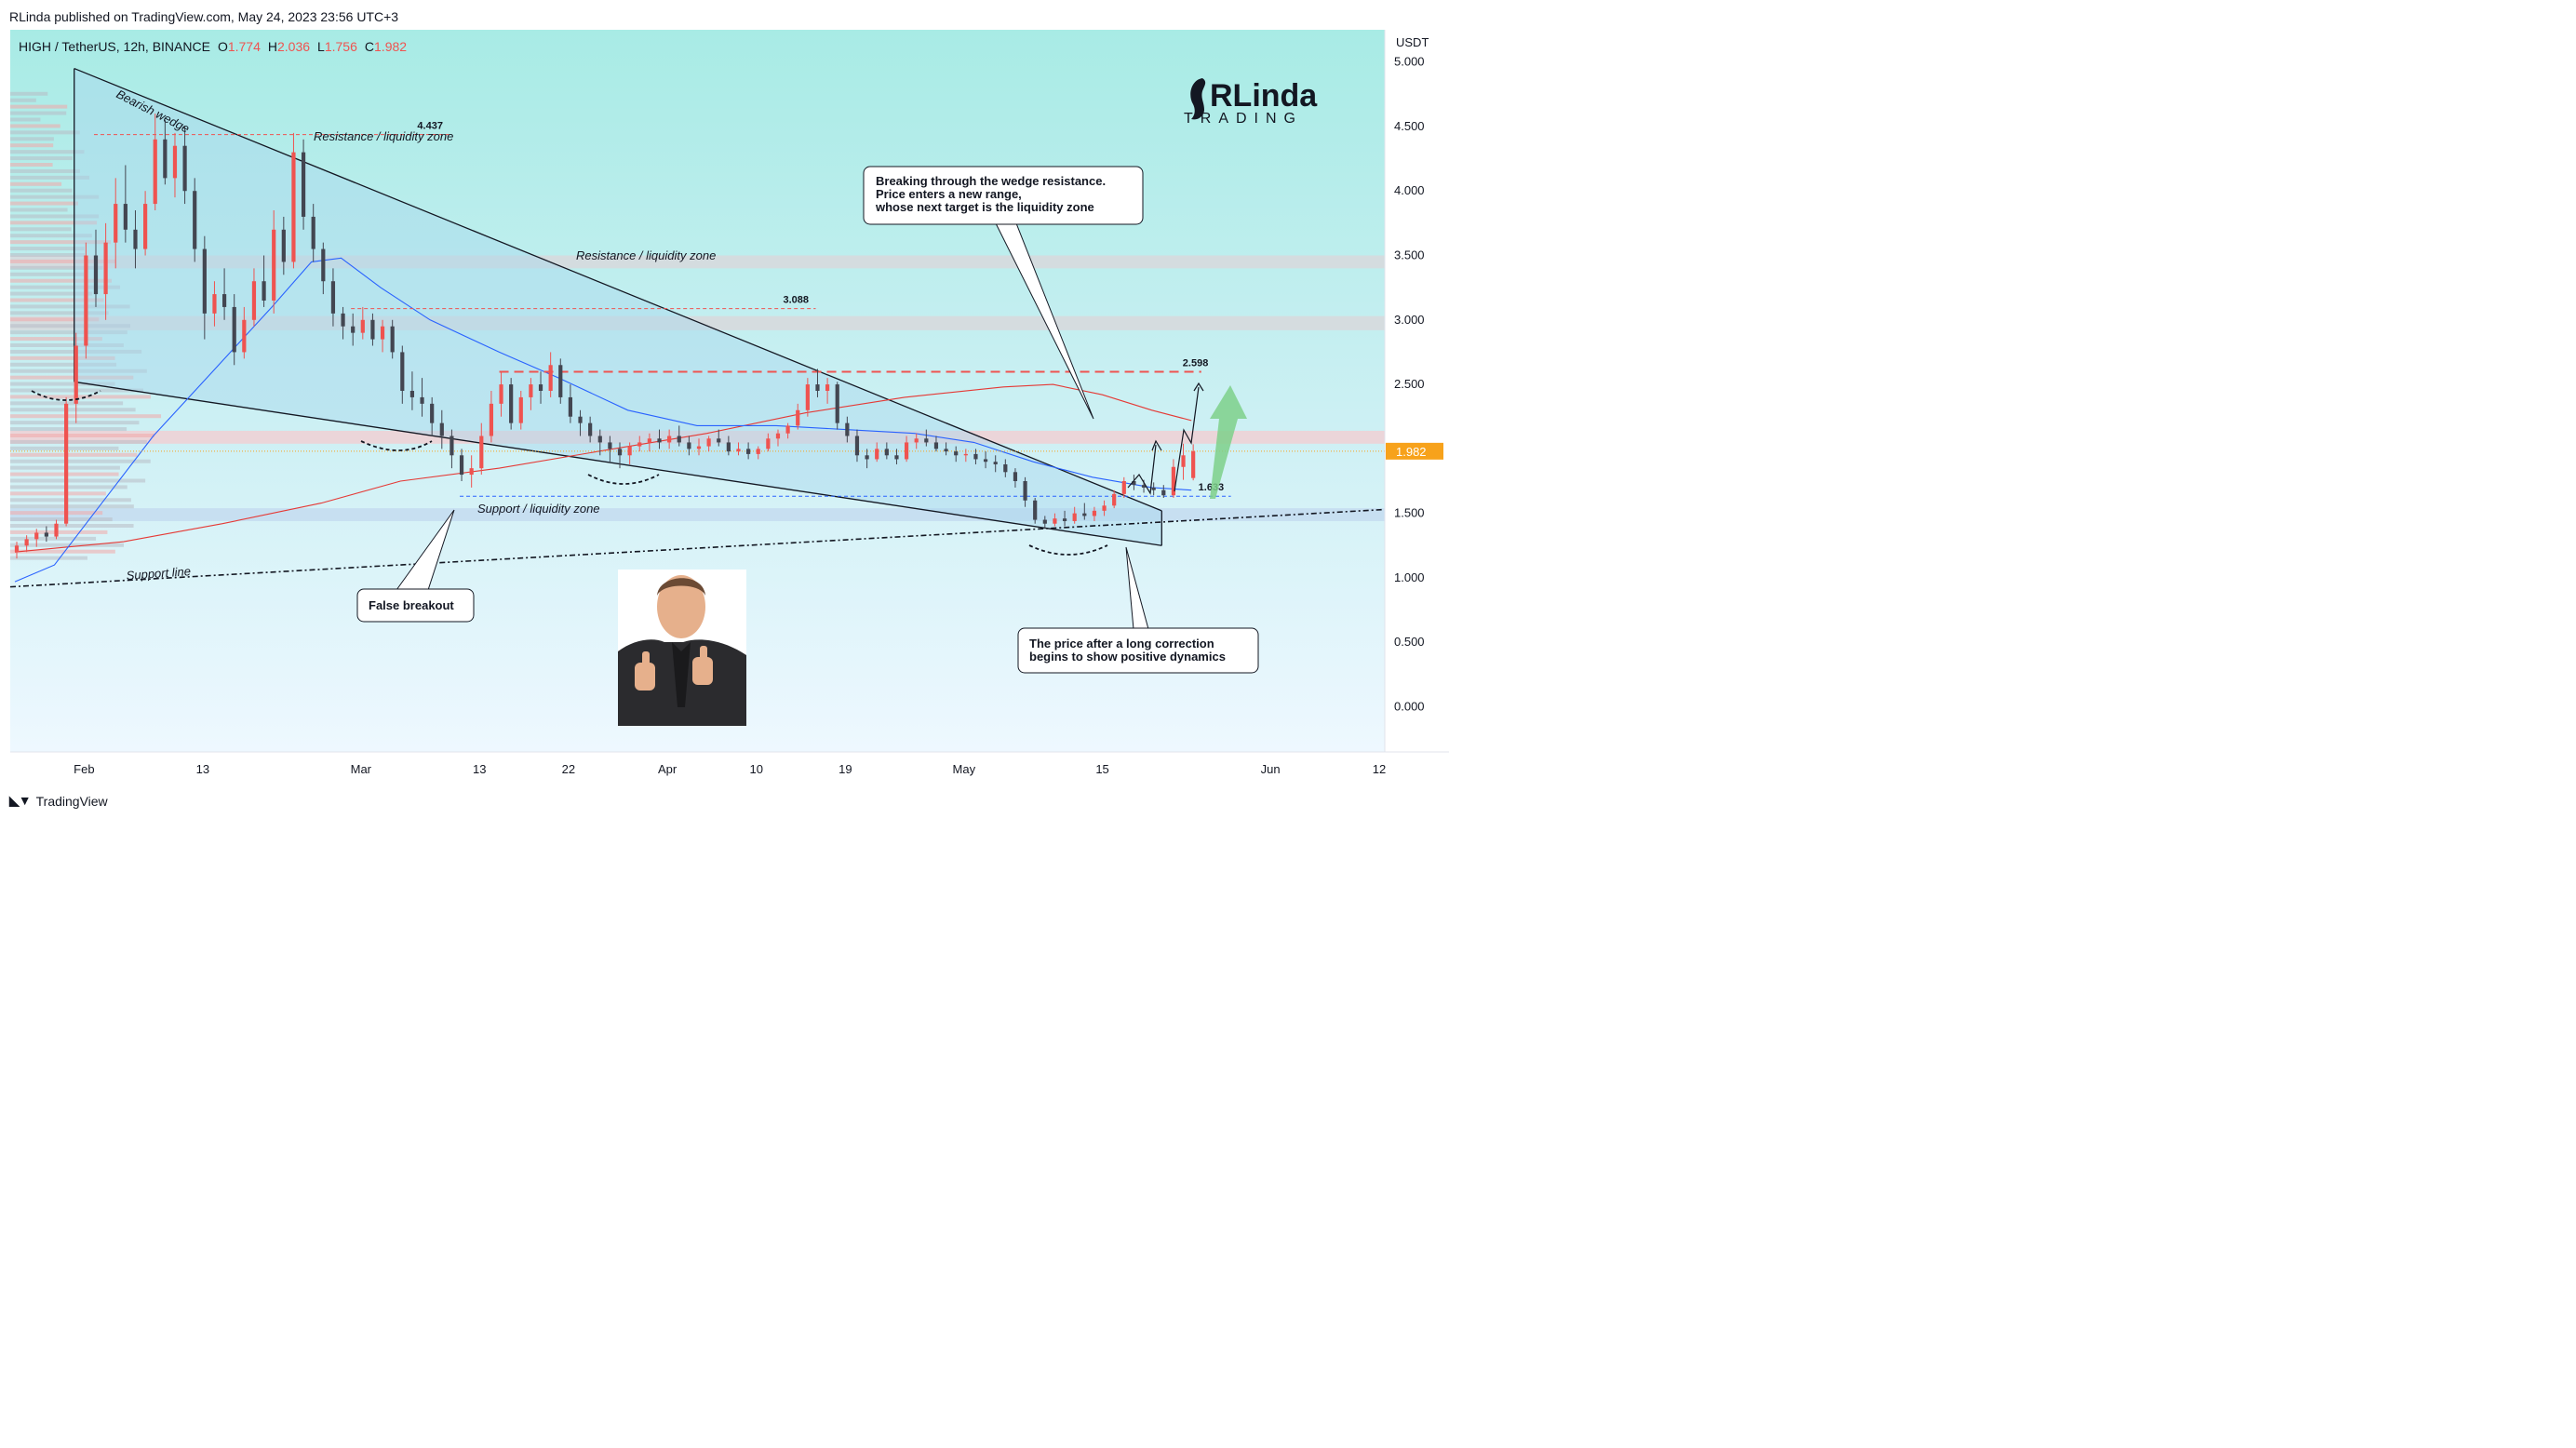 The width and height of the screenshot is (2576, 1448). Describe the element at coordinates (1409, 126) in the screenshot. I see `y-tick-label: 4.500` at that location.